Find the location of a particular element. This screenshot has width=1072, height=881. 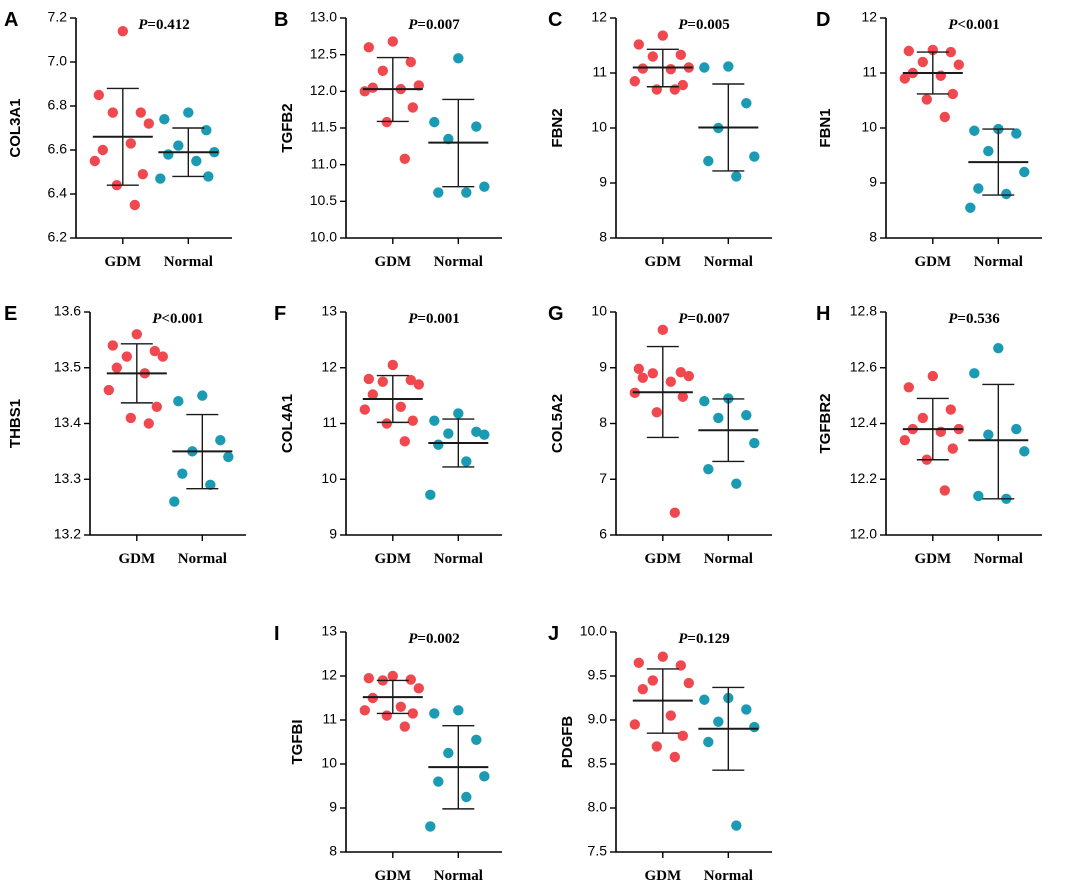

panel-i: I TGFBI 8 9 10 11 12 13 GDM Normal P=0.002 is located at coordinates (388, 752).